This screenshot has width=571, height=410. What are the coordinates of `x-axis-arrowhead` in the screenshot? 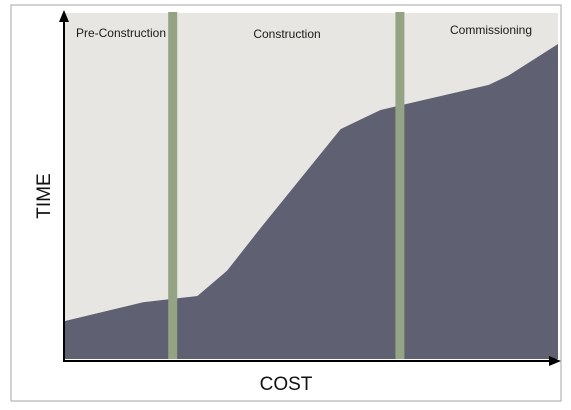 It's located at (555, 361).